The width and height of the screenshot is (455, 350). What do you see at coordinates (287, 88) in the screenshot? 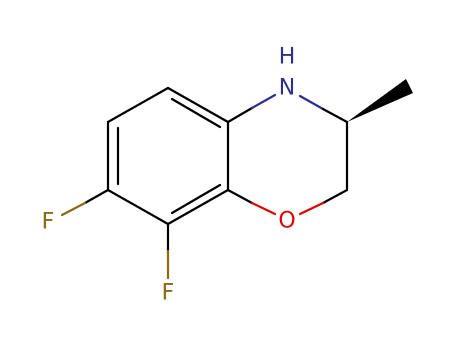
I see `atom-label: N` at bounding box center [287, 88].